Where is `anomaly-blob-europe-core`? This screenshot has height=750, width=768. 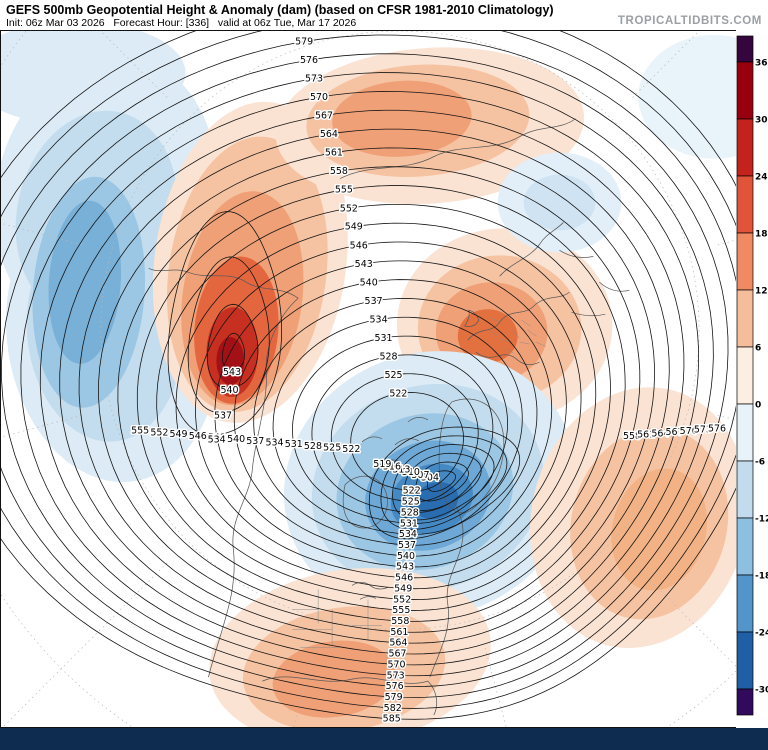
anomaly-blob-europe-core is located at coordinates (487, 336).